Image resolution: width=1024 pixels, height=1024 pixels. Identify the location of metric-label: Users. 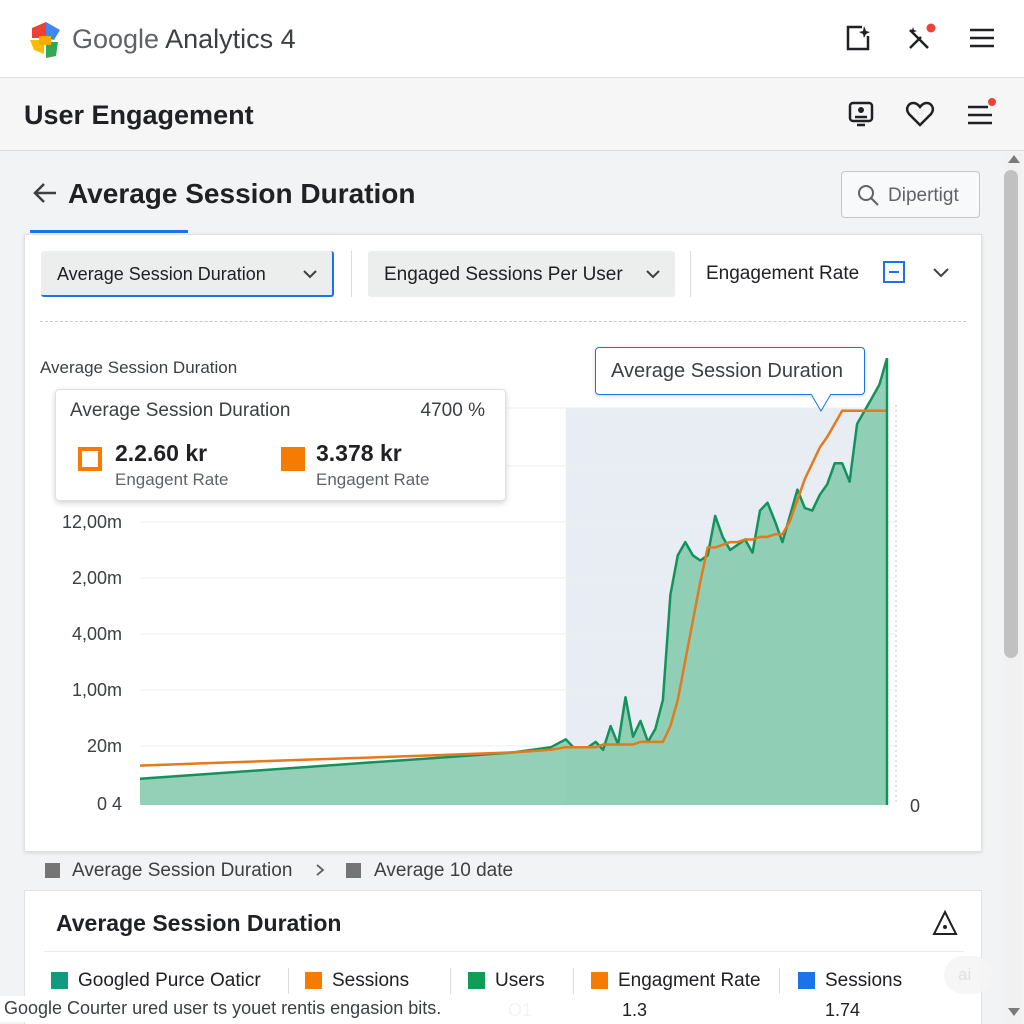
(520, 980).